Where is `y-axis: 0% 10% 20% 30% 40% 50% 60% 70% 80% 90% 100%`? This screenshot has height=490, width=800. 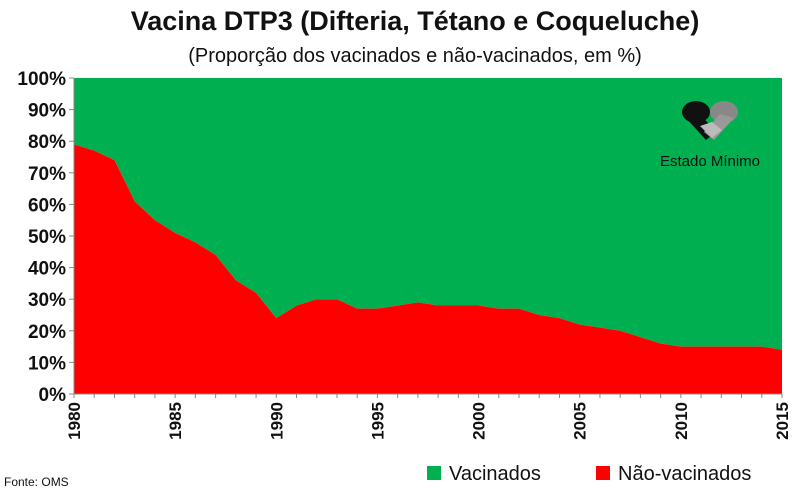 y-axis: 0% 10% 20% 30% 40% 50% 60% 70% 80% 90% 100% is located at coordinates (46, 237).